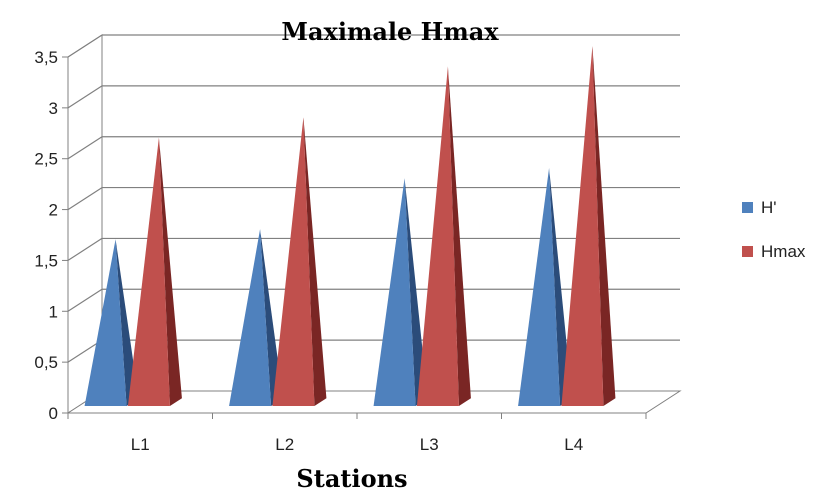  I want to click on x-tick-label: L1, so click(140, 444).